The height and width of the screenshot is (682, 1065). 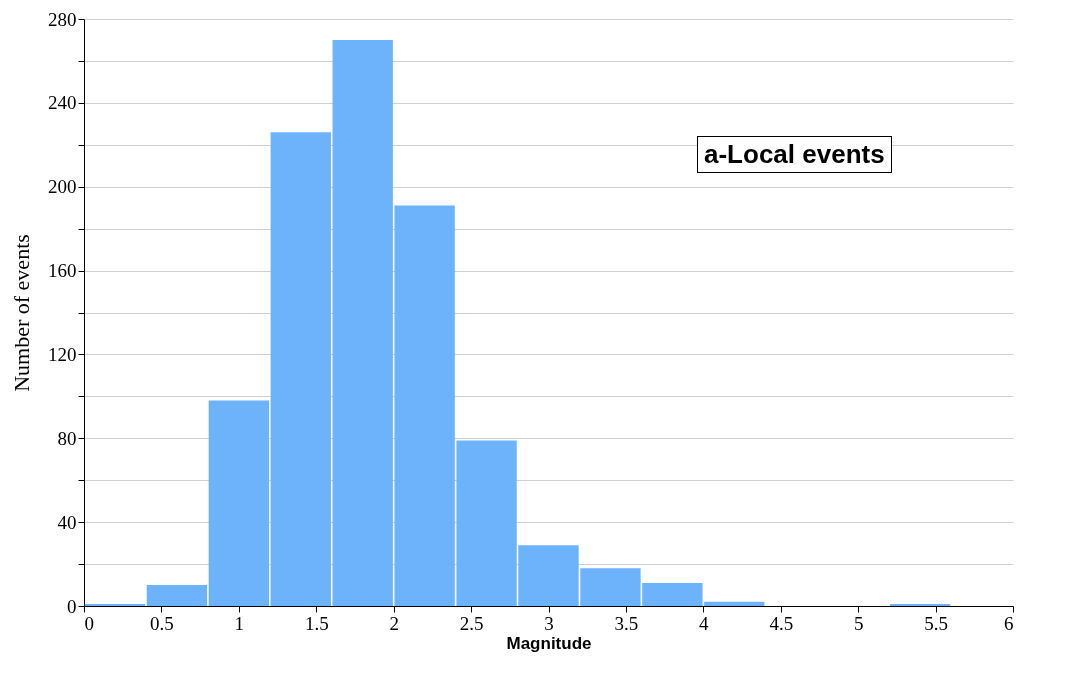 What do you see at coordinates (62, 271) in the screenshot?
I see `y-tick-label: 160` at bounding box center [62, 271].